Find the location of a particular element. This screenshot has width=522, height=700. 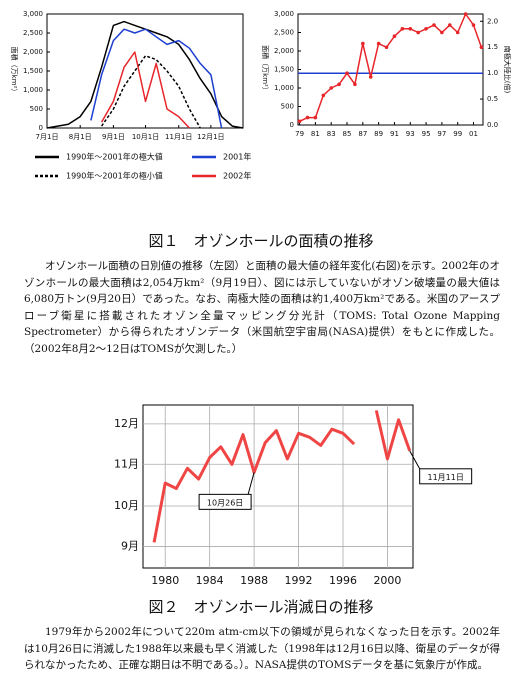

y2-tick-label: 0.0 is located at coordinates (492, 125).